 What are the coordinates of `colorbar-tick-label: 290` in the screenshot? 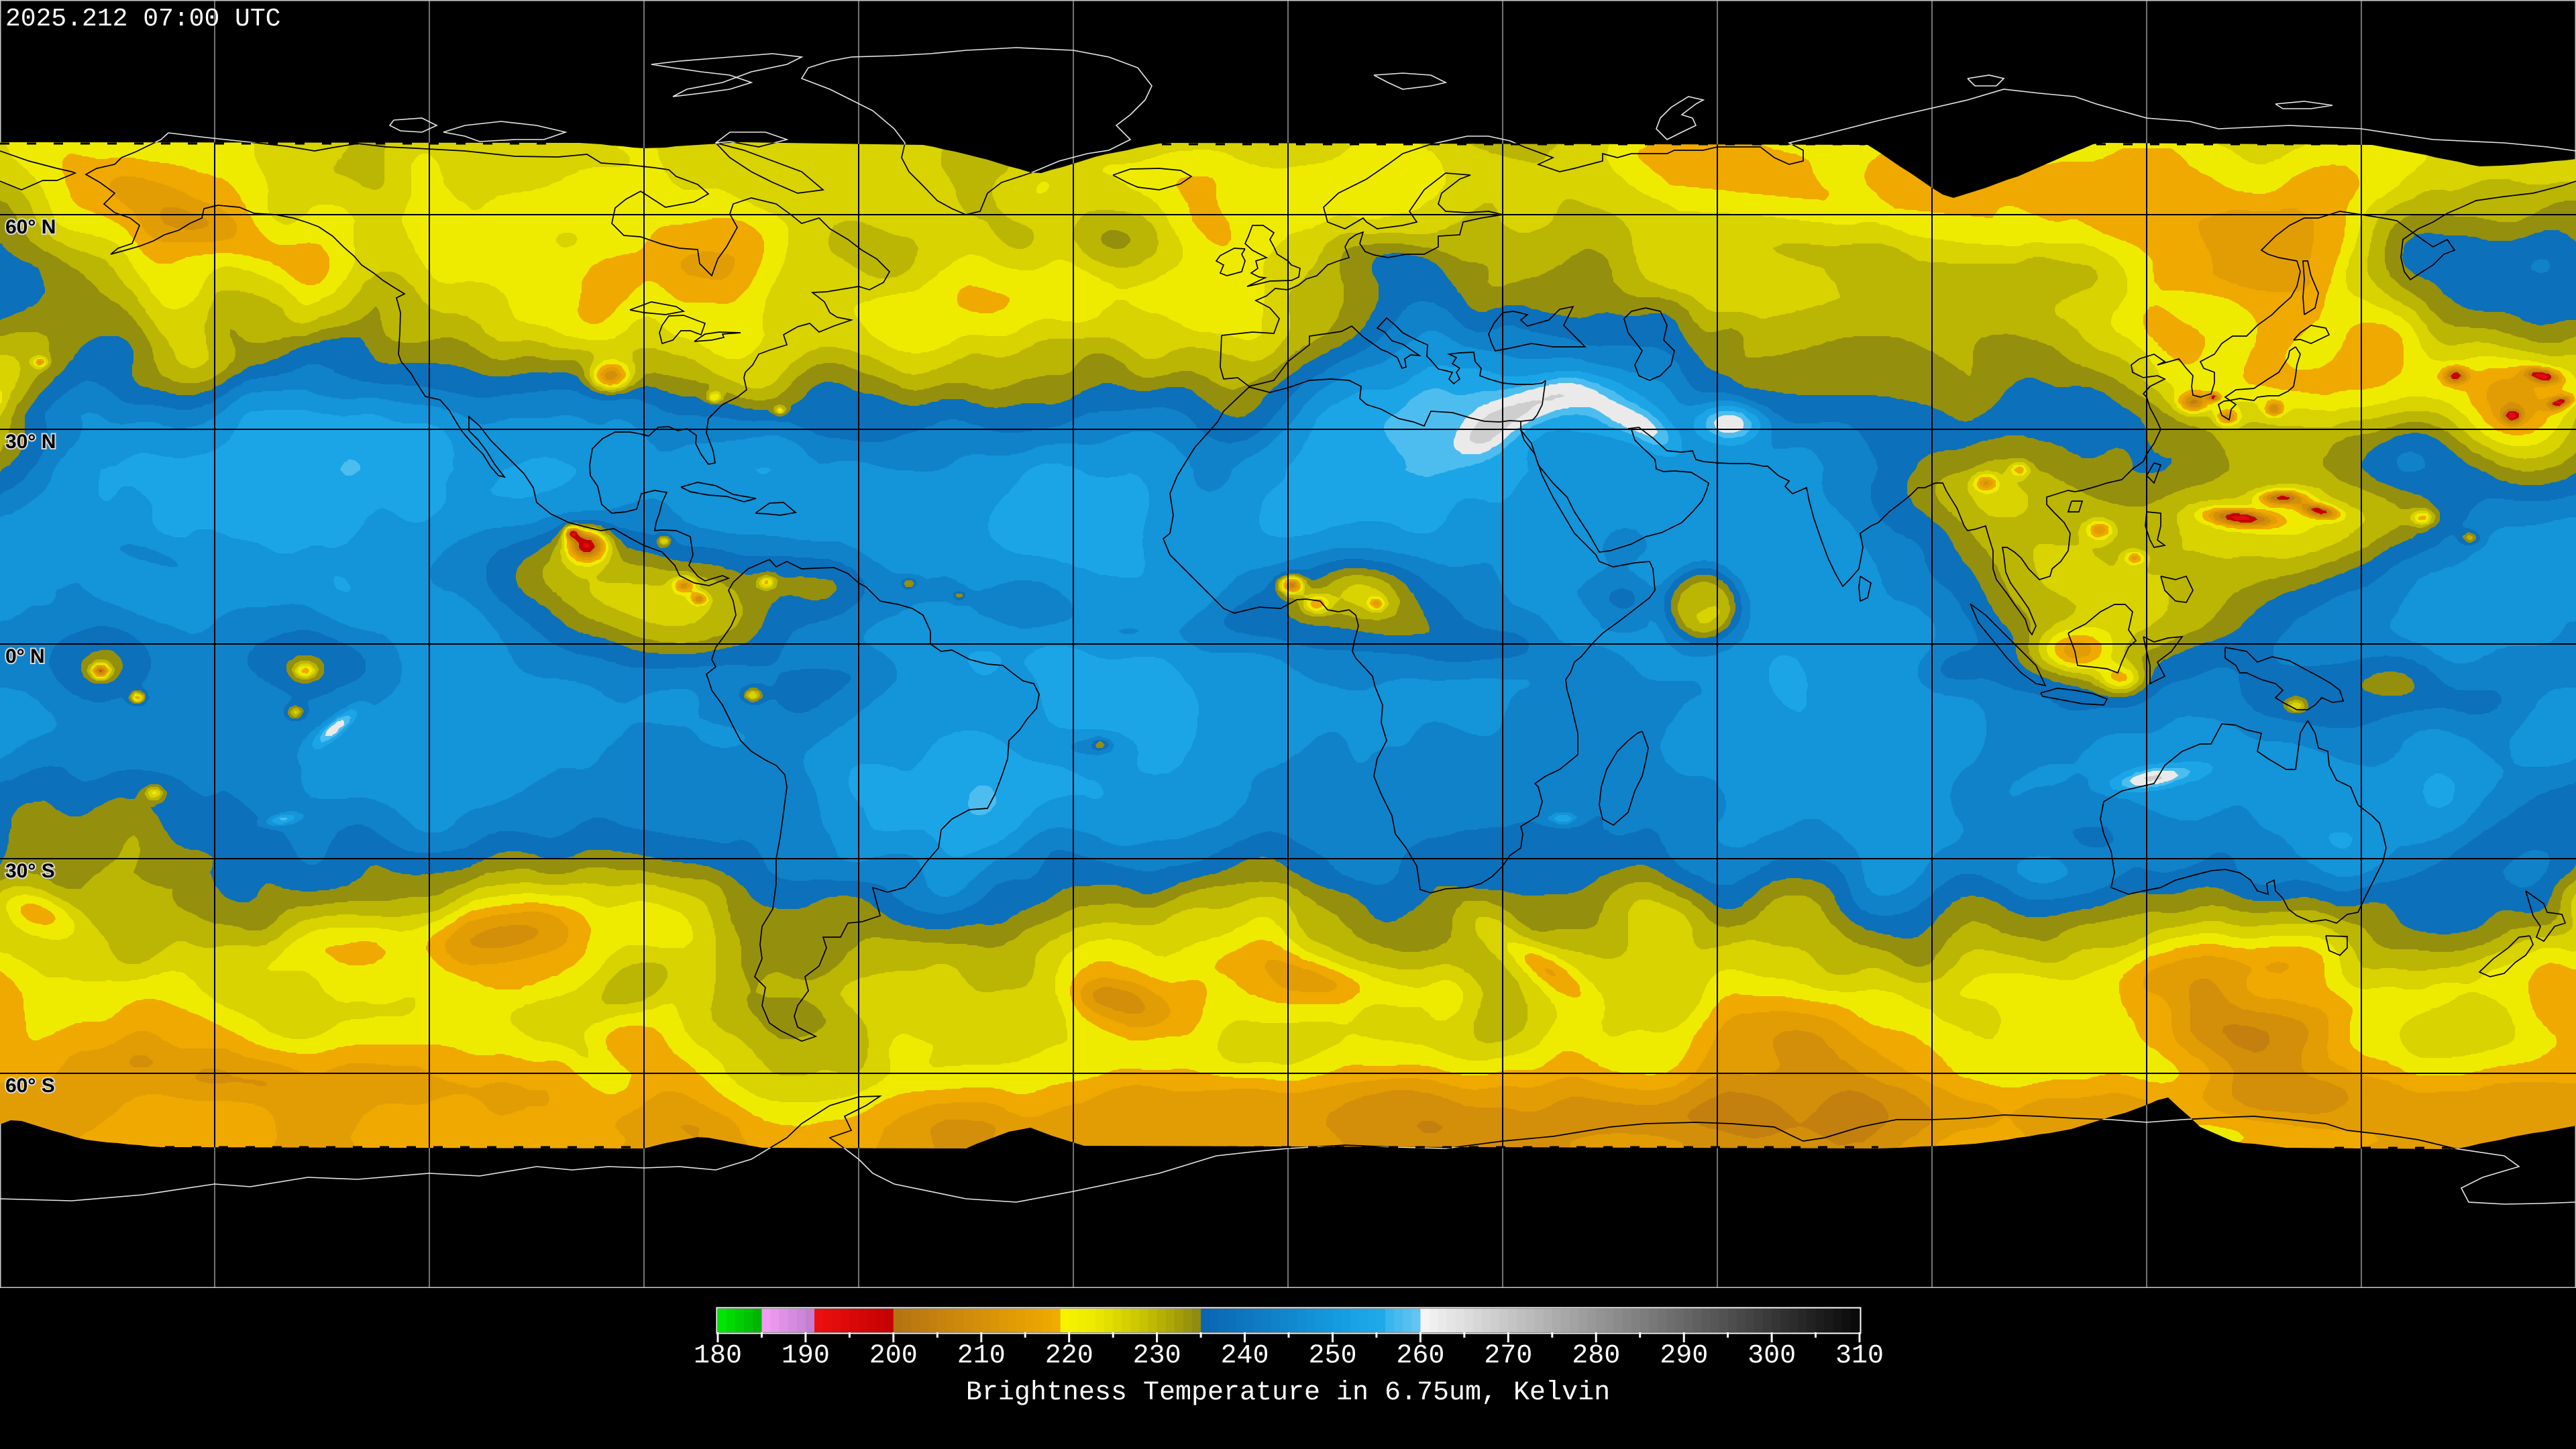 It's located at (1684, 1356).